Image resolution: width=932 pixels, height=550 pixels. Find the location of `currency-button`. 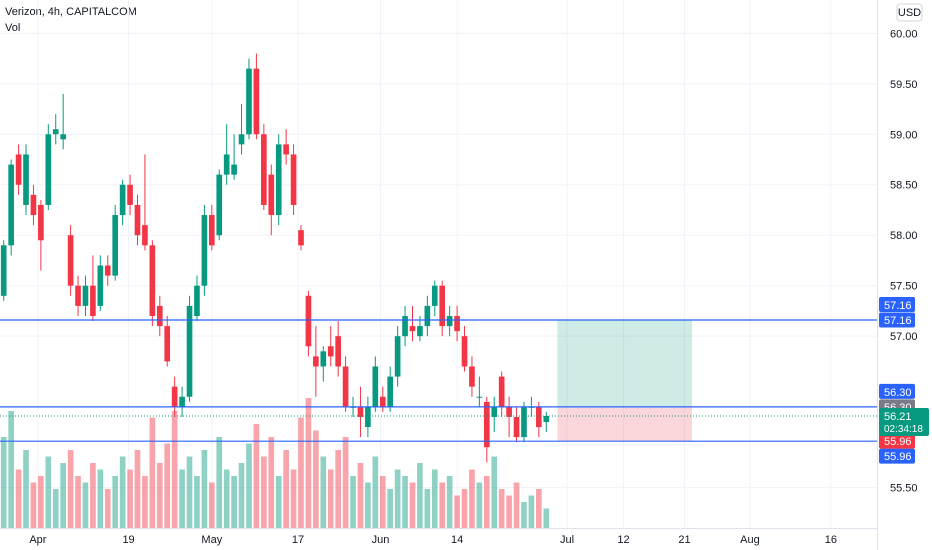

currency-button is located at coordinates (909, 12).